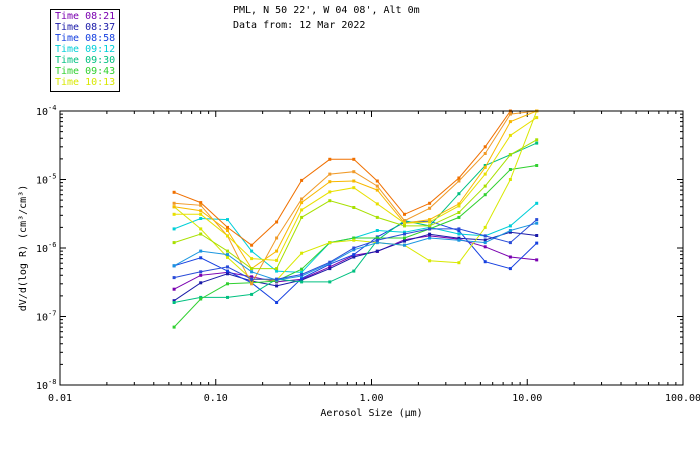 The image size is (700, 450). Describe the element at coordinates (46, 385) in the screenshot. I see `y-tick-label-0: 10-8` at that location.